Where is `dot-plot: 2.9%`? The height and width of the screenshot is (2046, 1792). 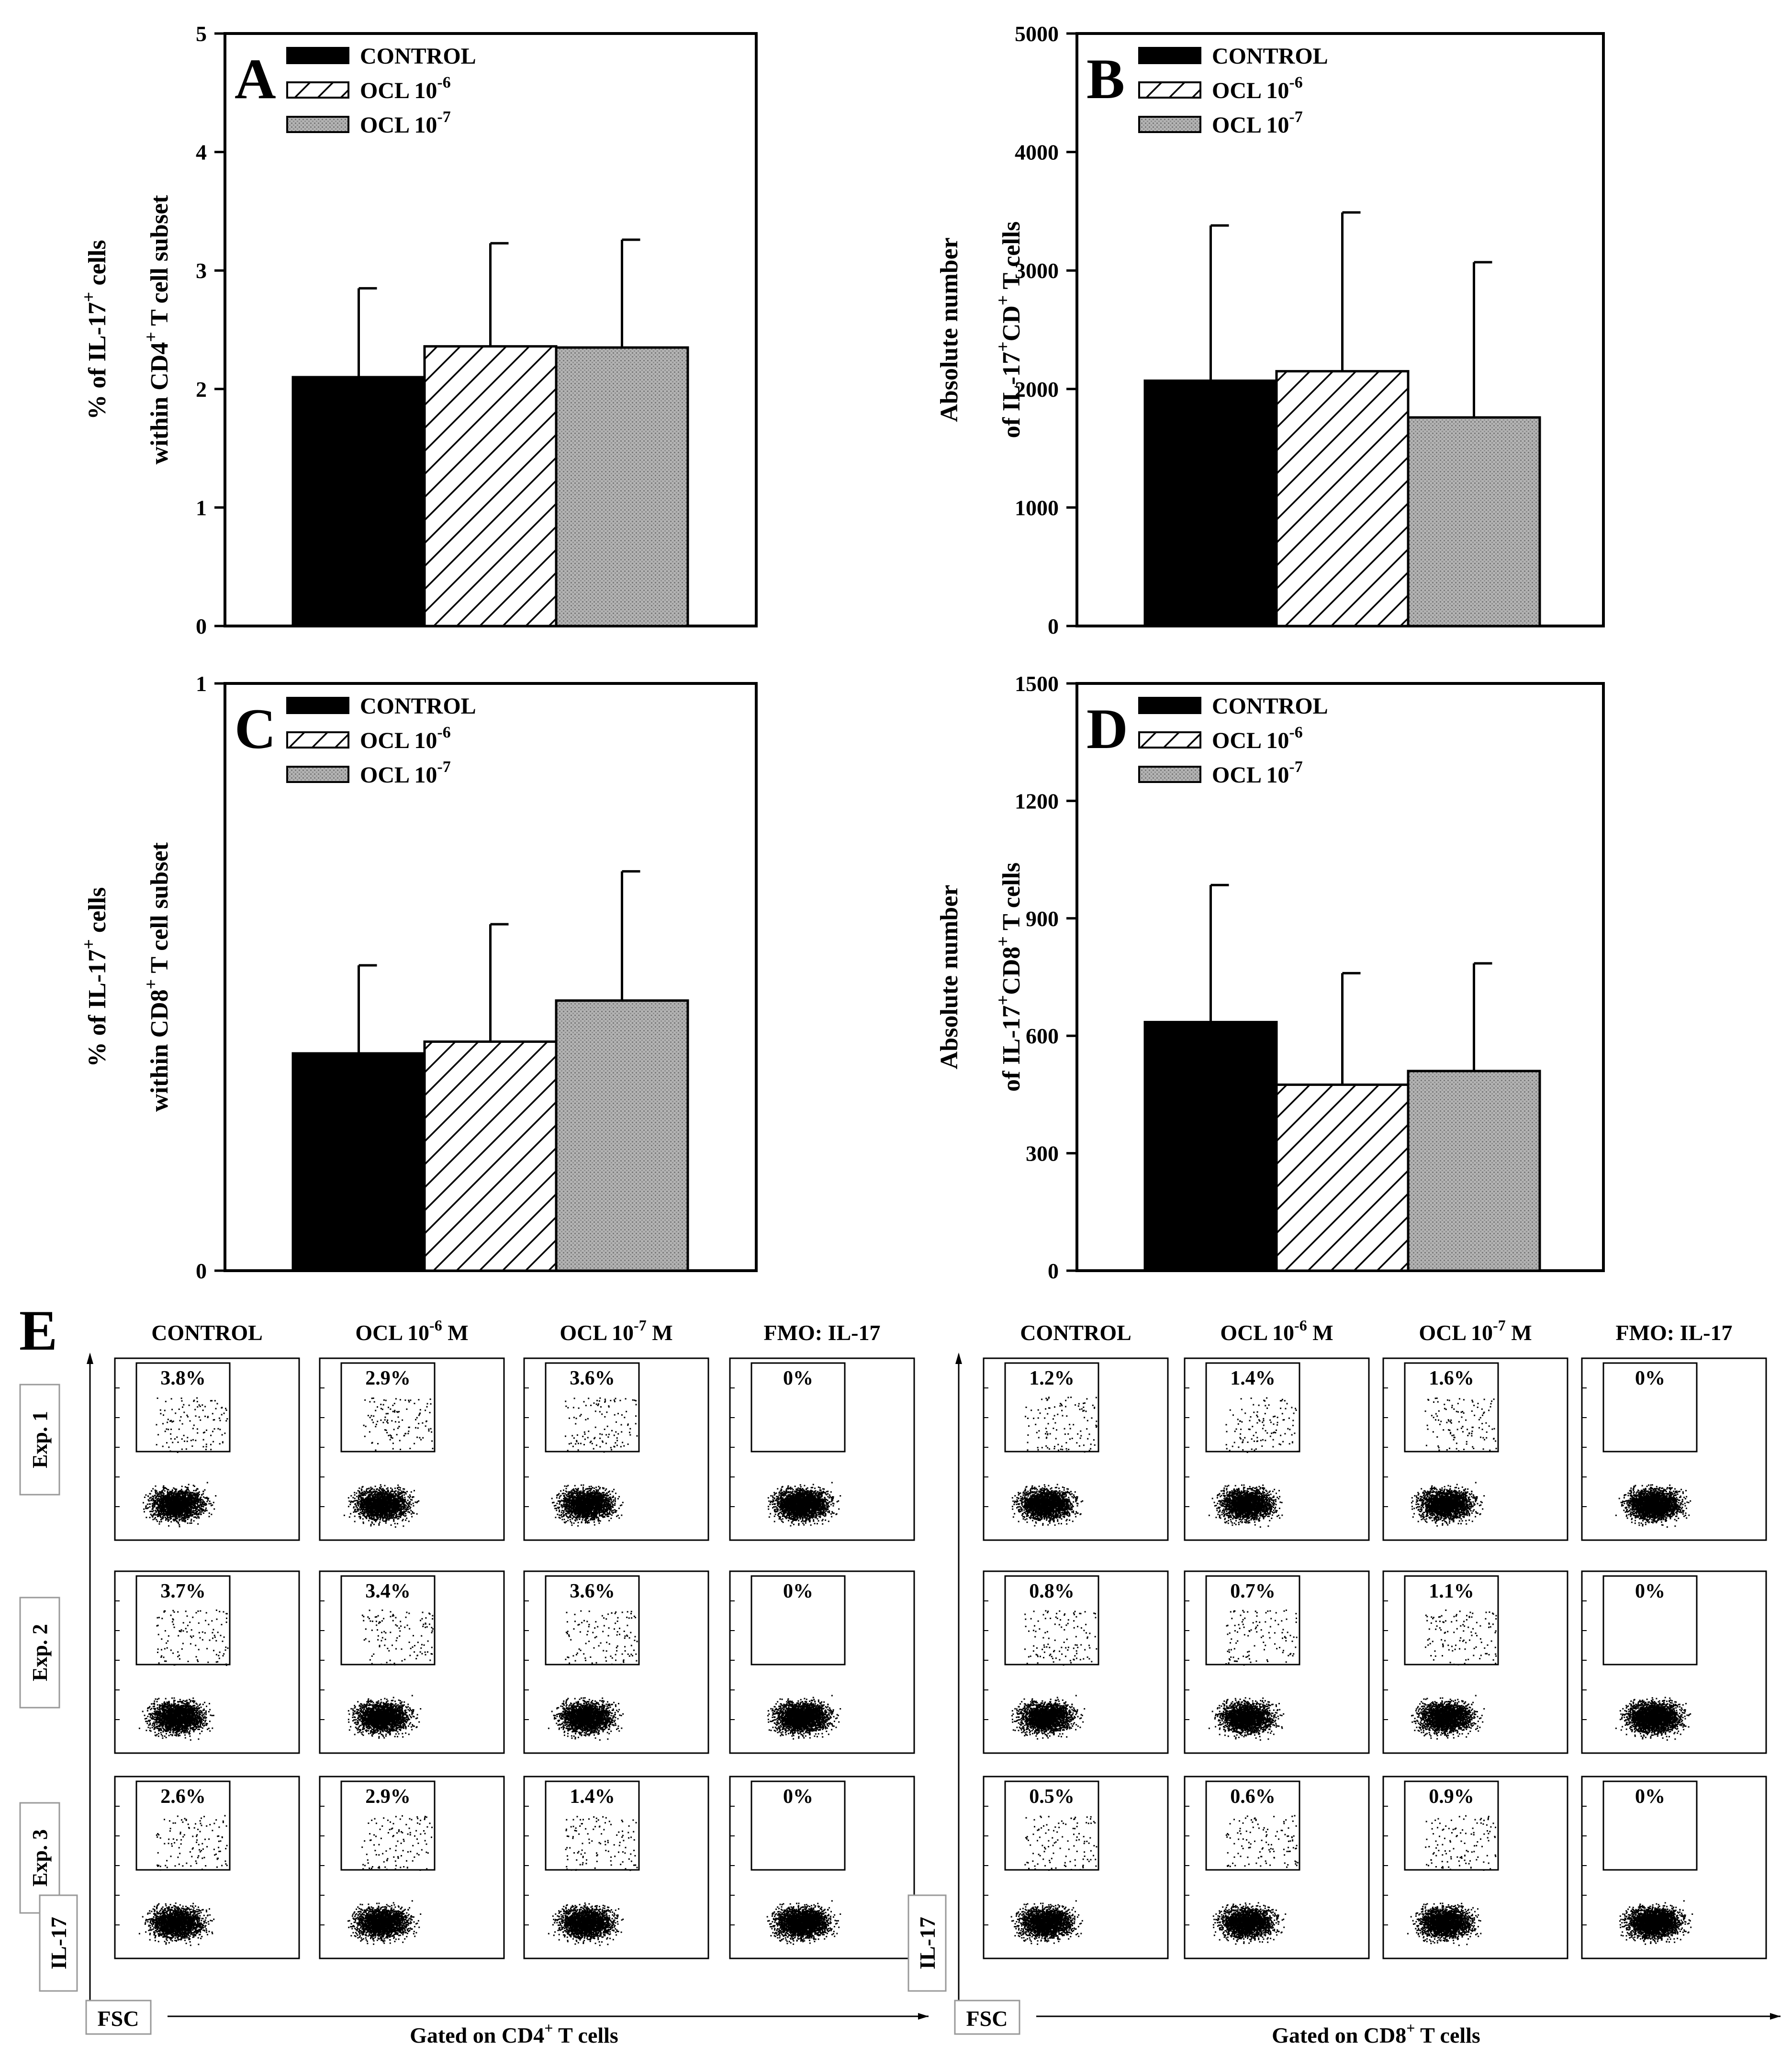 dot-plot: 2.9% is located at coordinates (412, 1867).